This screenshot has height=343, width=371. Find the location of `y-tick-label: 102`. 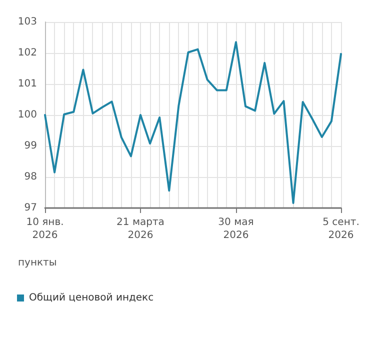

y-tick-label: 102 is located at coordinates (27, 53).